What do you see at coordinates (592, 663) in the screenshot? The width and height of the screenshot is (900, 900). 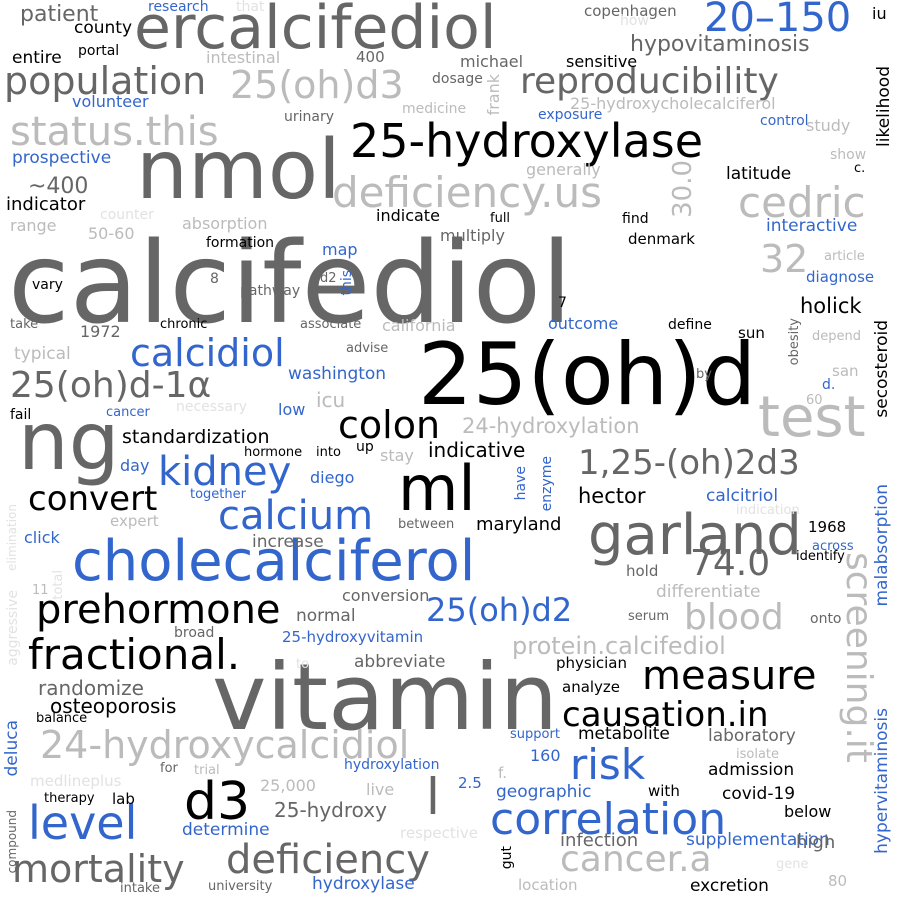 I see `word-physician: physician` at bounding box center [592, 663].